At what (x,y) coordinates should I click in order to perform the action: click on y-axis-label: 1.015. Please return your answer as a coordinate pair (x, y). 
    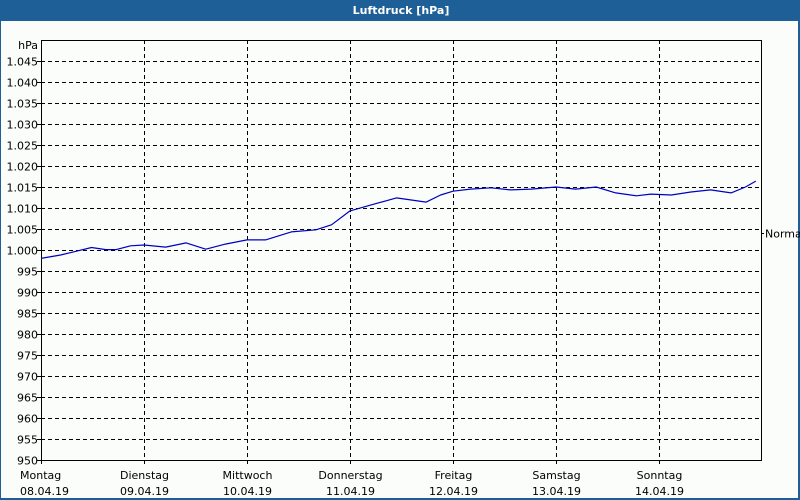
    Looking at the image, I should click on (23, 188).